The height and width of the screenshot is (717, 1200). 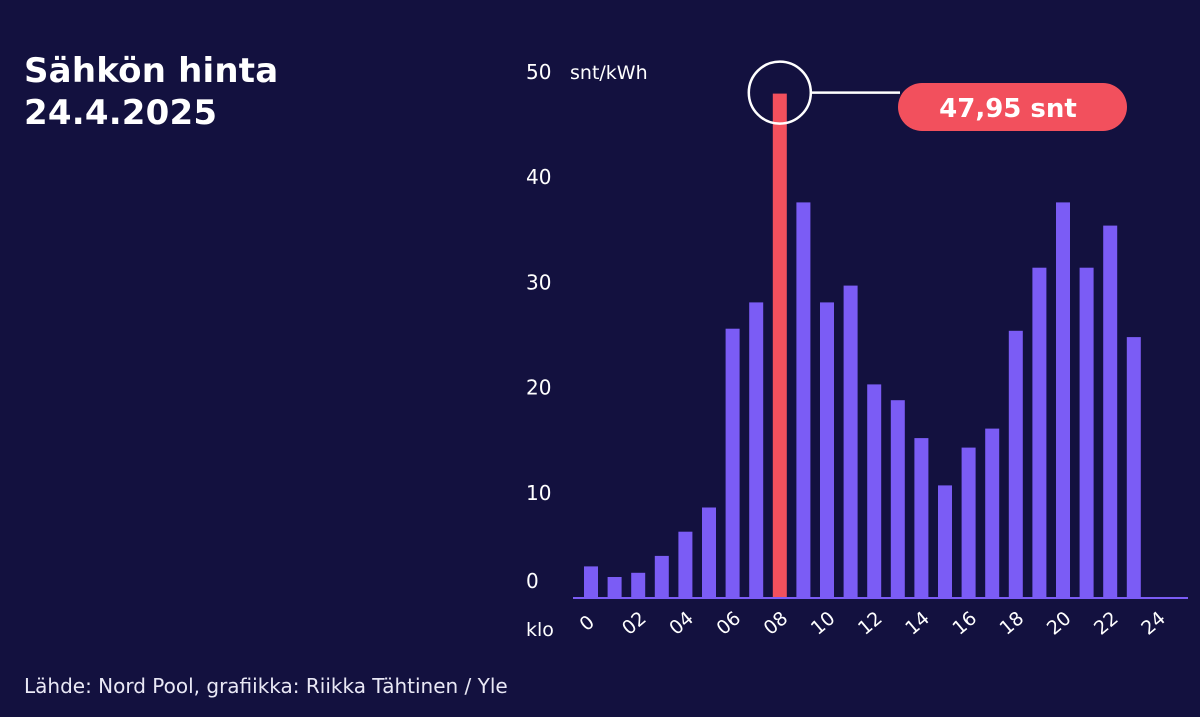 What do you see at coordinates (1012, 623) in the screenshot?
I see `x-tick-label: 18` at bounding box center [1012, 623].